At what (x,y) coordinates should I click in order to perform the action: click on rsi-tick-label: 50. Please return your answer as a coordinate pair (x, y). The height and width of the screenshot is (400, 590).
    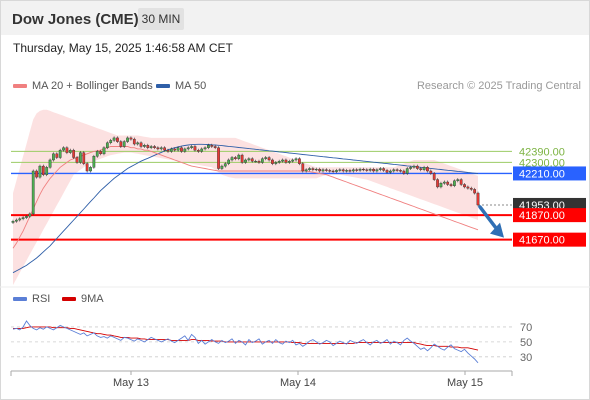
    Looking at the image, I should click on (526, 343).